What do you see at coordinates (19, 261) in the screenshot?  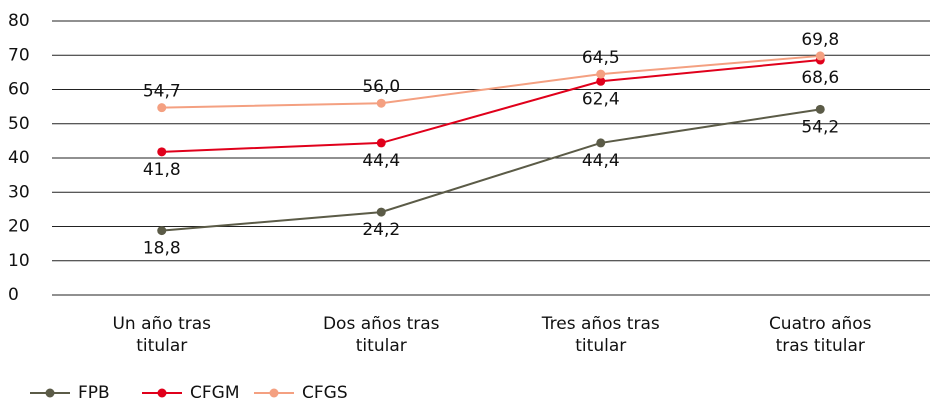 I see `y-tick-label: 10` at bounding box center [19, 261].